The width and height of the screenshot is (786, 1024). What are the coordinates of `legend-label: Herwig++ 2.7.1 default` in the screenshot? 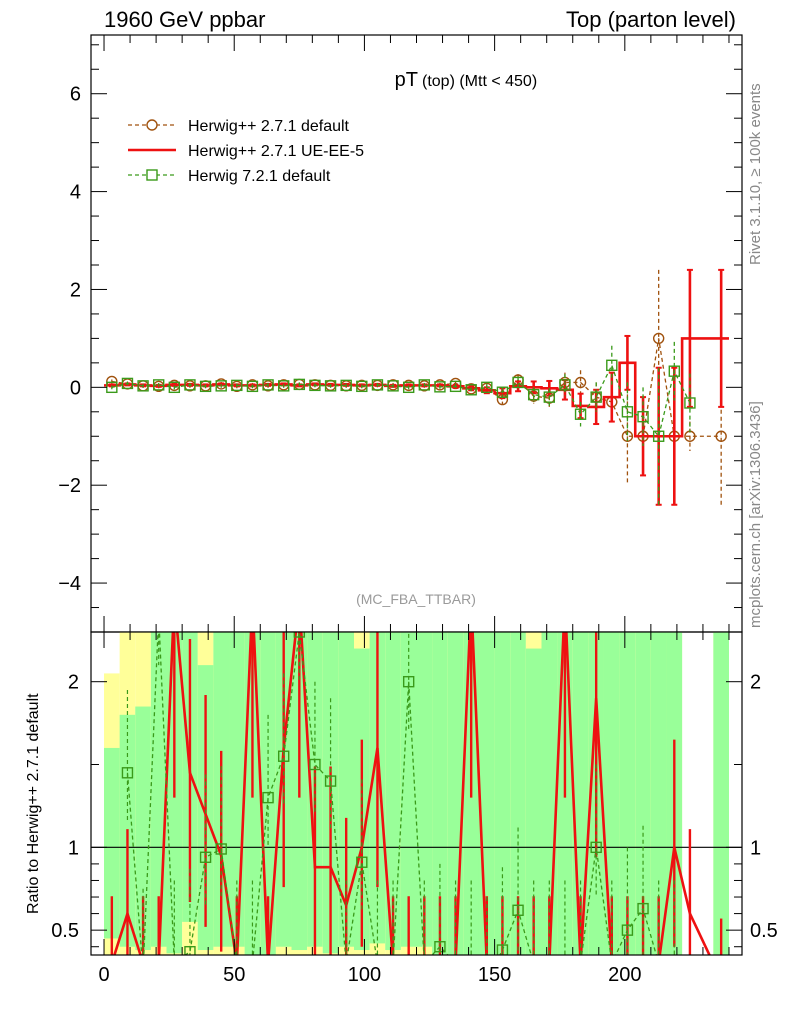 It's located at (269, 126).